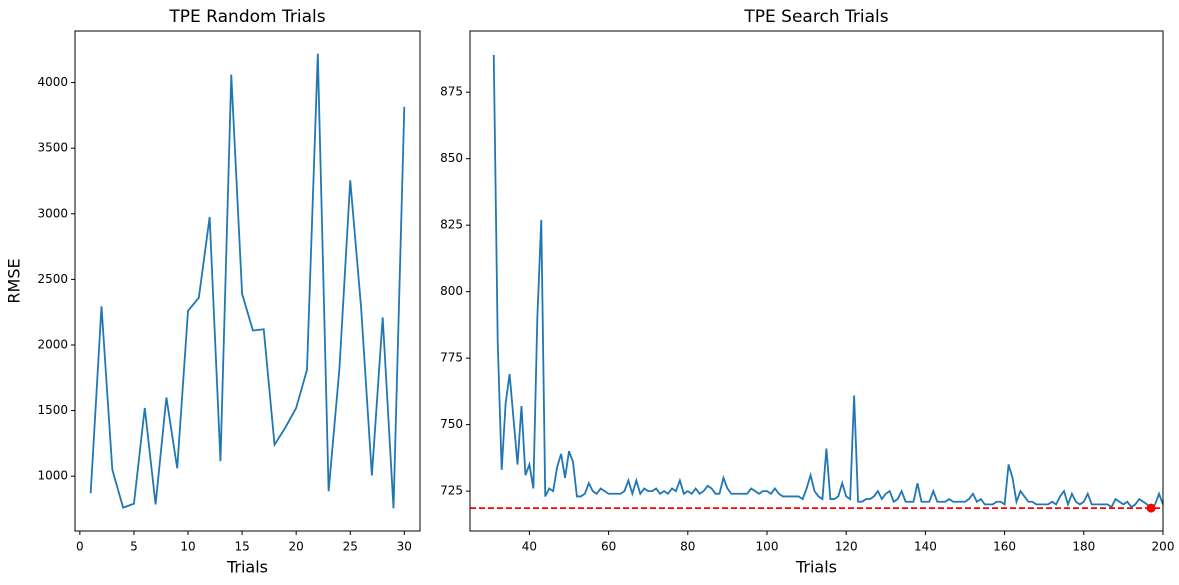 The image size is (1179, 585). Describe the element at coordinates (1083, 547) in the screenshot. I see `x-tick-label: 180` at that location.